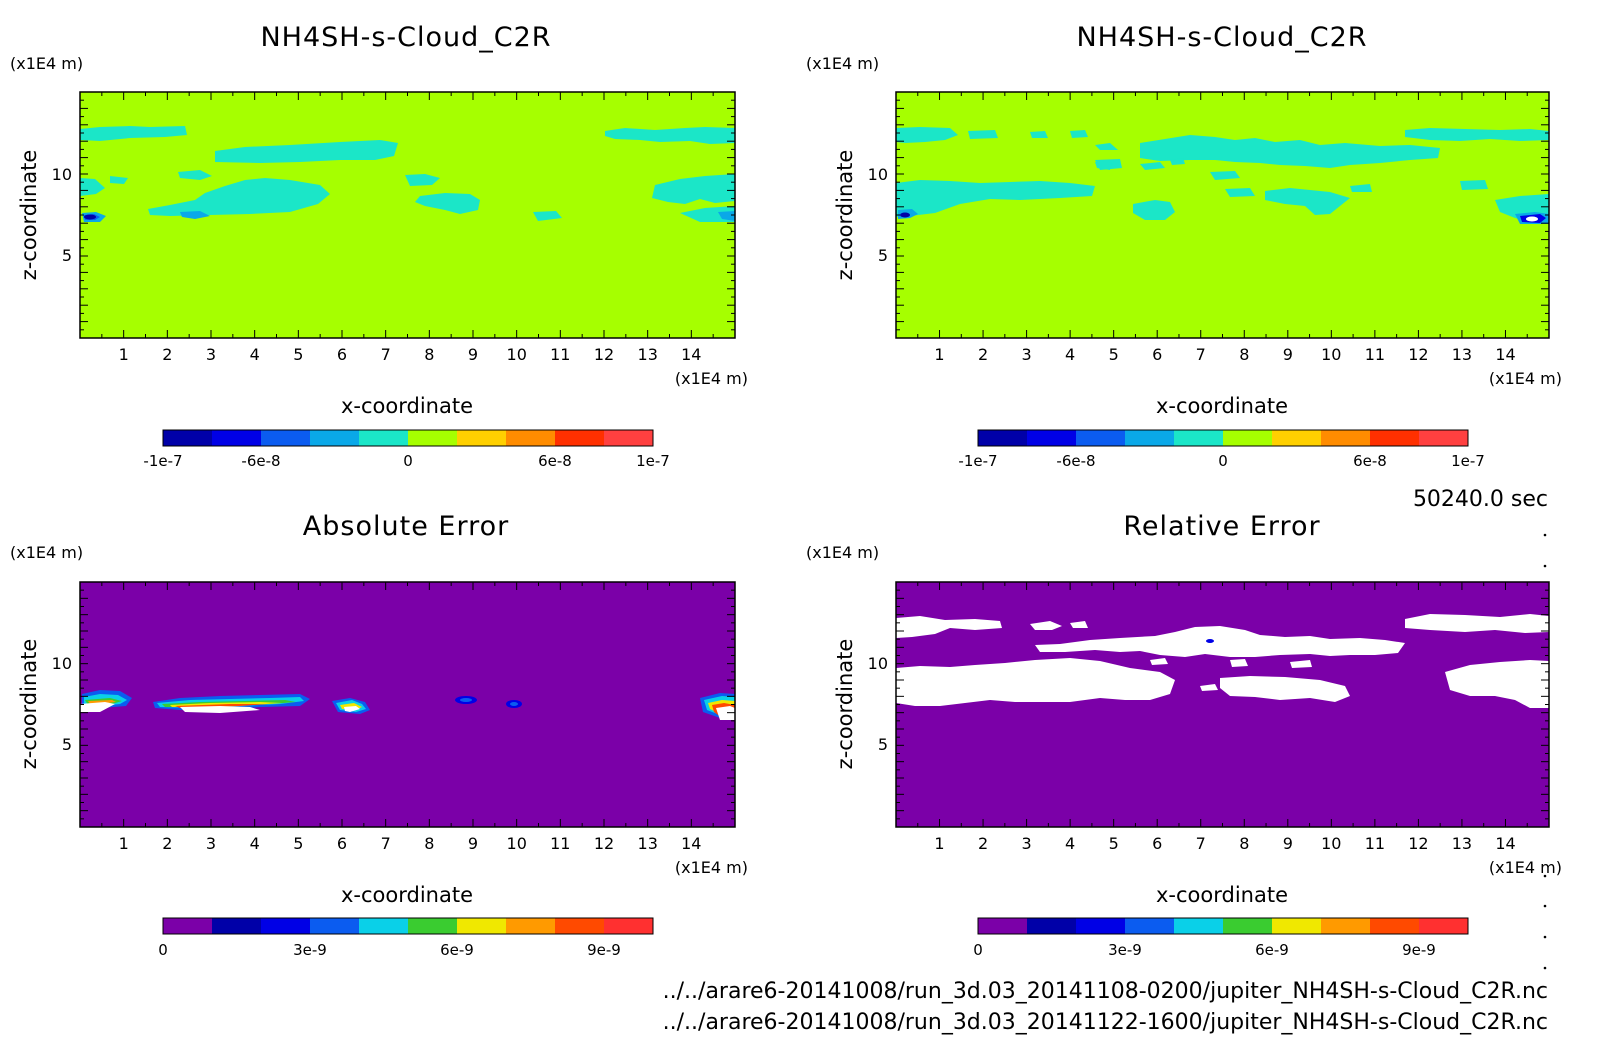 The width and height of the screenshot is (1604, 1054). What do you see at coordinates (1272, 950) in the screenshot?
I see `colorbar-tick-label: 6e-9` at bounding box center [1272, 950].